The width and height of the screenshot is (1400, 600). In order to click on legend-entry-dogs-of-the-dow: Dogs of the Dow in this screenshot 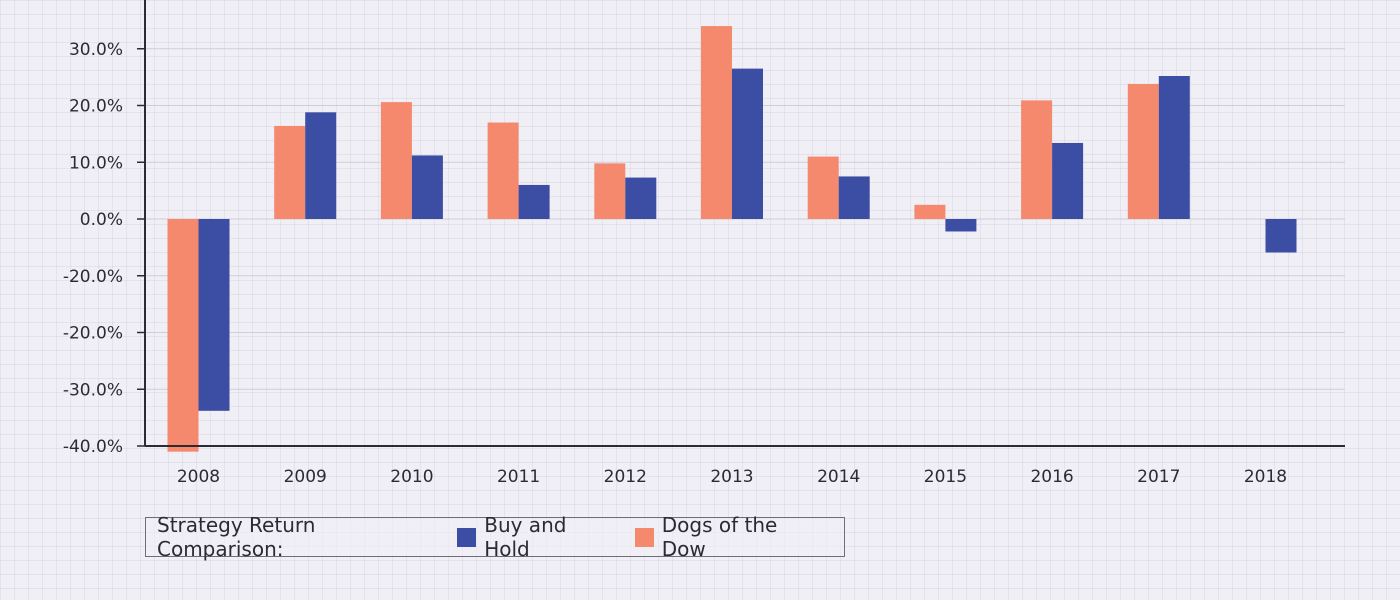, I will do `click(730, 537)`.